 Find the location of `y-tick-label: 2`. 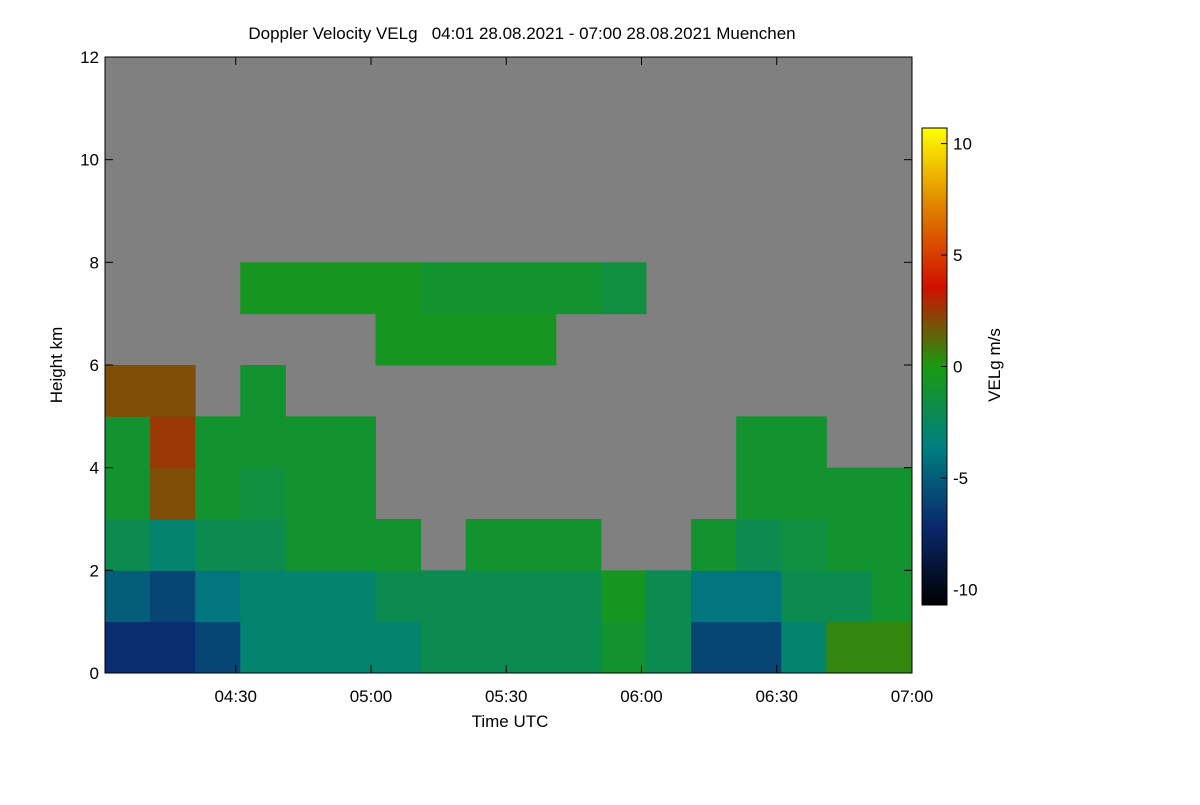

y-tick-label: 2 is located at coordinates (94, 570).